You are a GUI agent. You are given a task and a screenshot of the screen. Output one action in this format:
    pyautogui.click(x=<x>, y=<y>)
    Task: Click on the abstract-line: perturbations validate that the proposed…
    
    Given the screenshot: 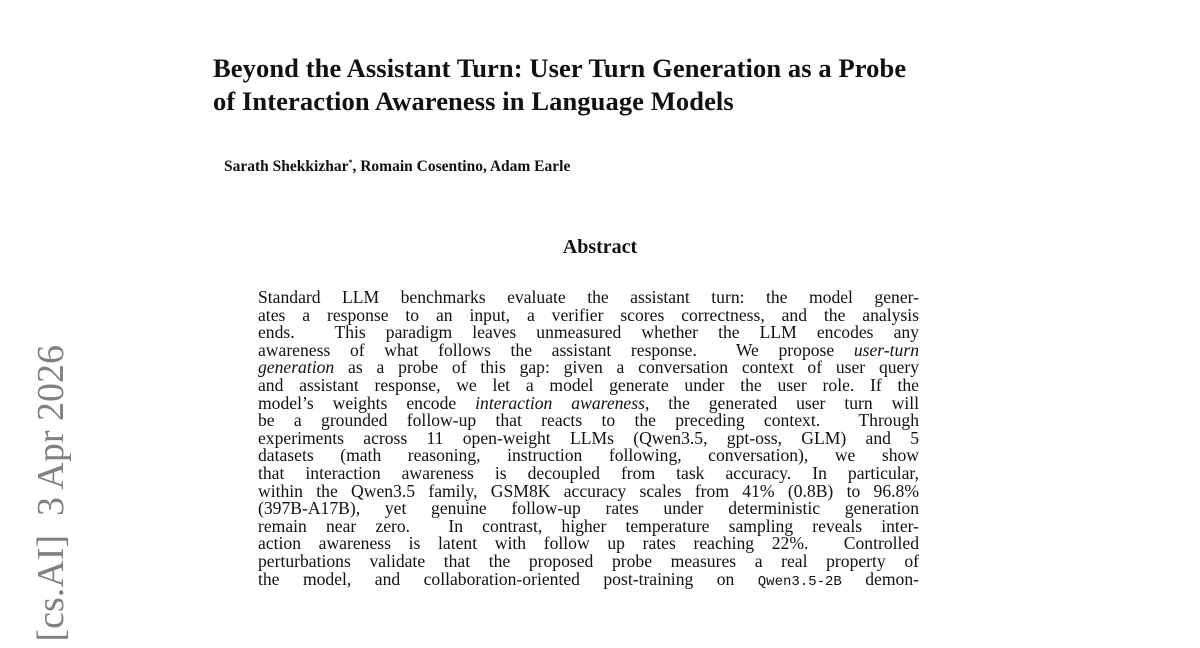 What is the action you would take?
    pyautogui.click(x=588, y=560)
    